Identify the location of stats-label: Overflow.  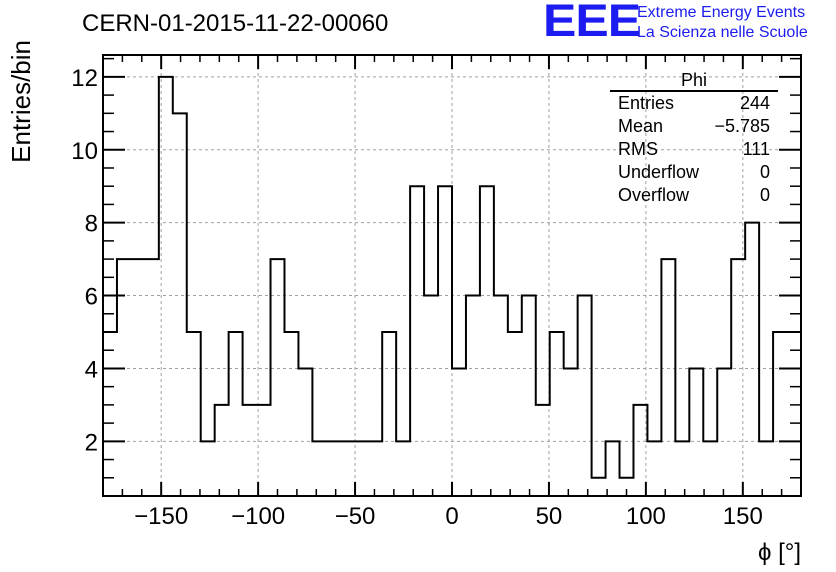
(654, 195).